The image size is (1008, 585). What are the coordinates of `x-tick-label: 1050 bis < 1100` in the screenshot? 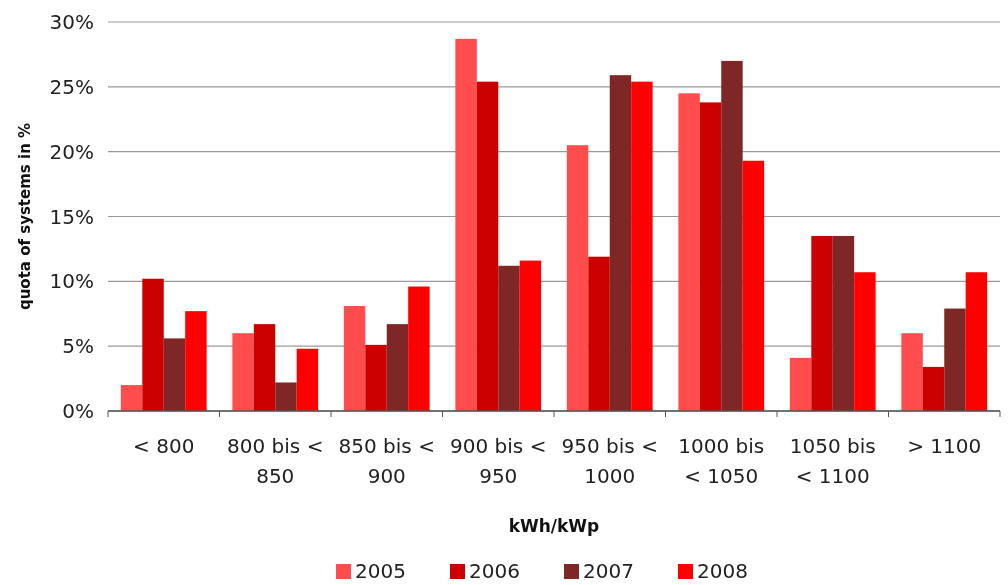 It's located at (832, 461).